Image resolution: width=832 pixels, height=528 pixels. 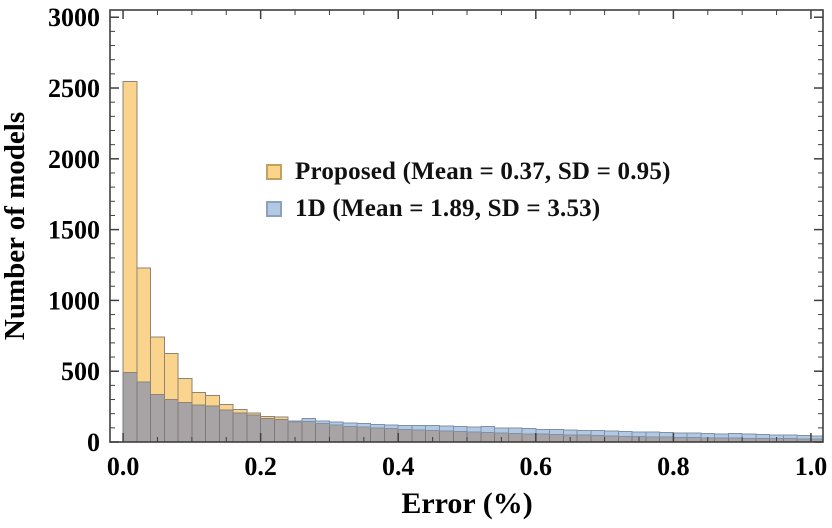 I want to click on x-tick-label: 0.2, so click(x=260, y=466).